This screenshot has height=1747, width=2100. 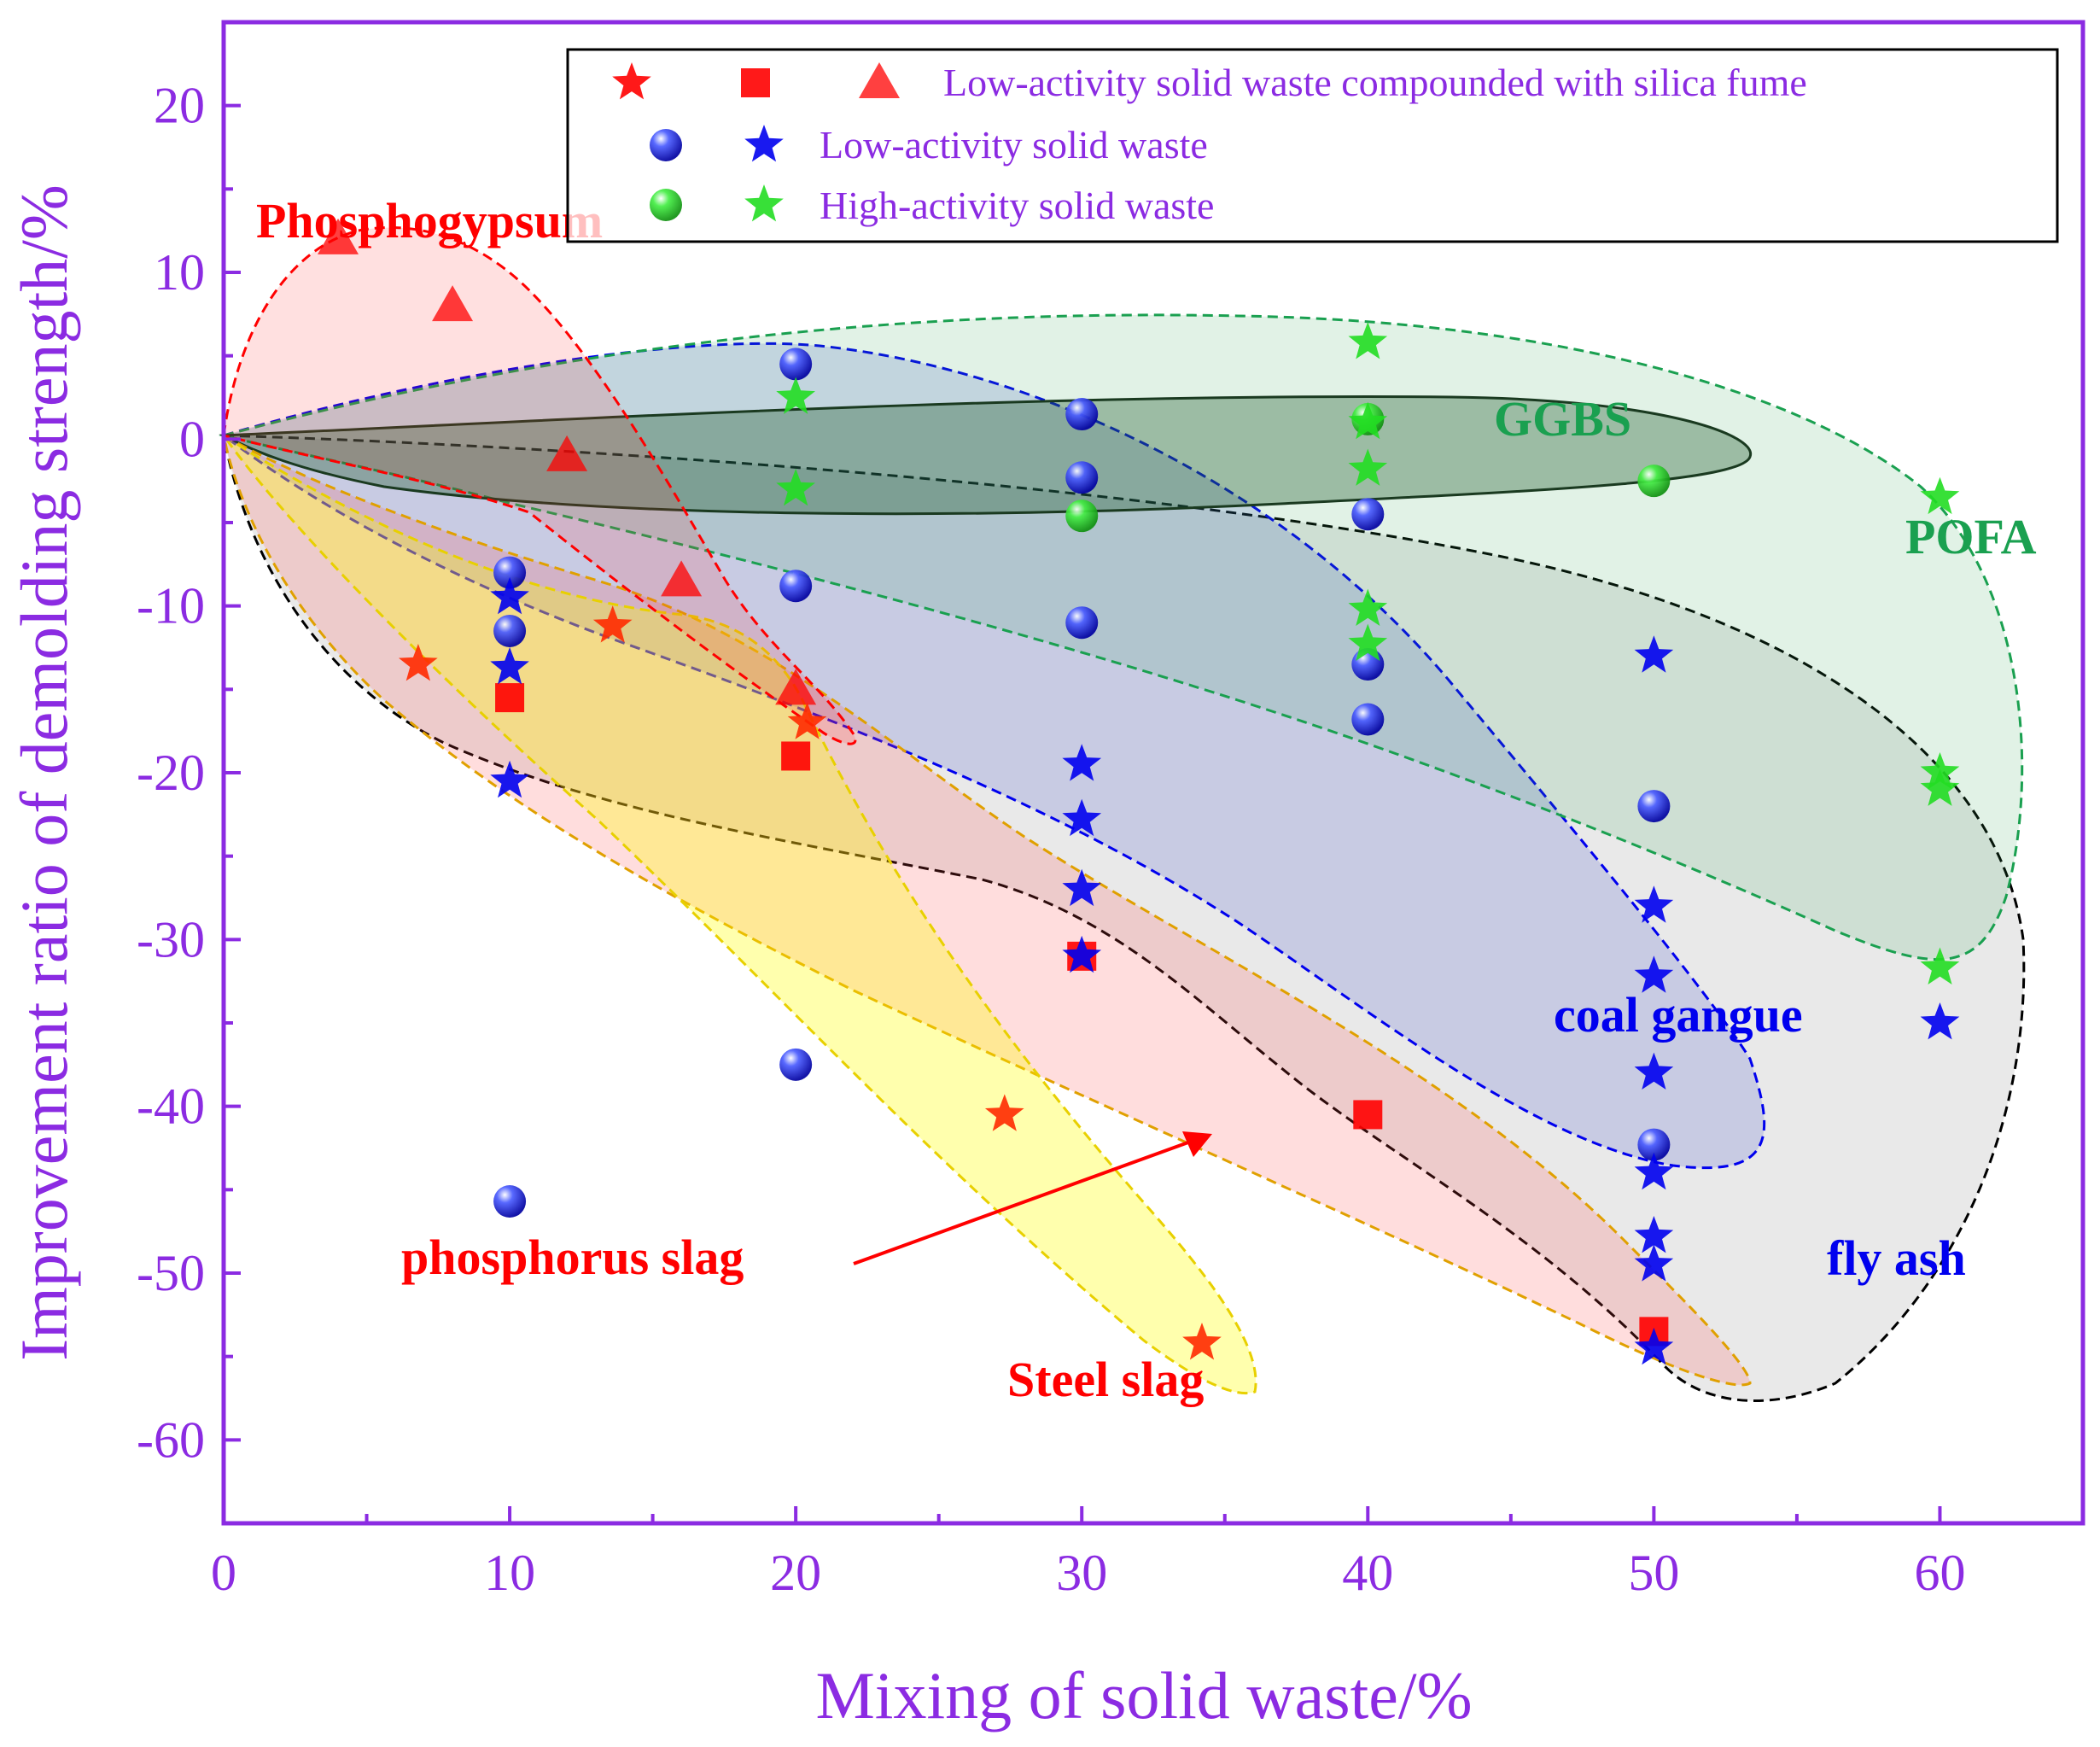 What do you see at coordinates (539, 485) in the screenshot?
I see `region-phosphogypsum` at bounding box center [539, 485].